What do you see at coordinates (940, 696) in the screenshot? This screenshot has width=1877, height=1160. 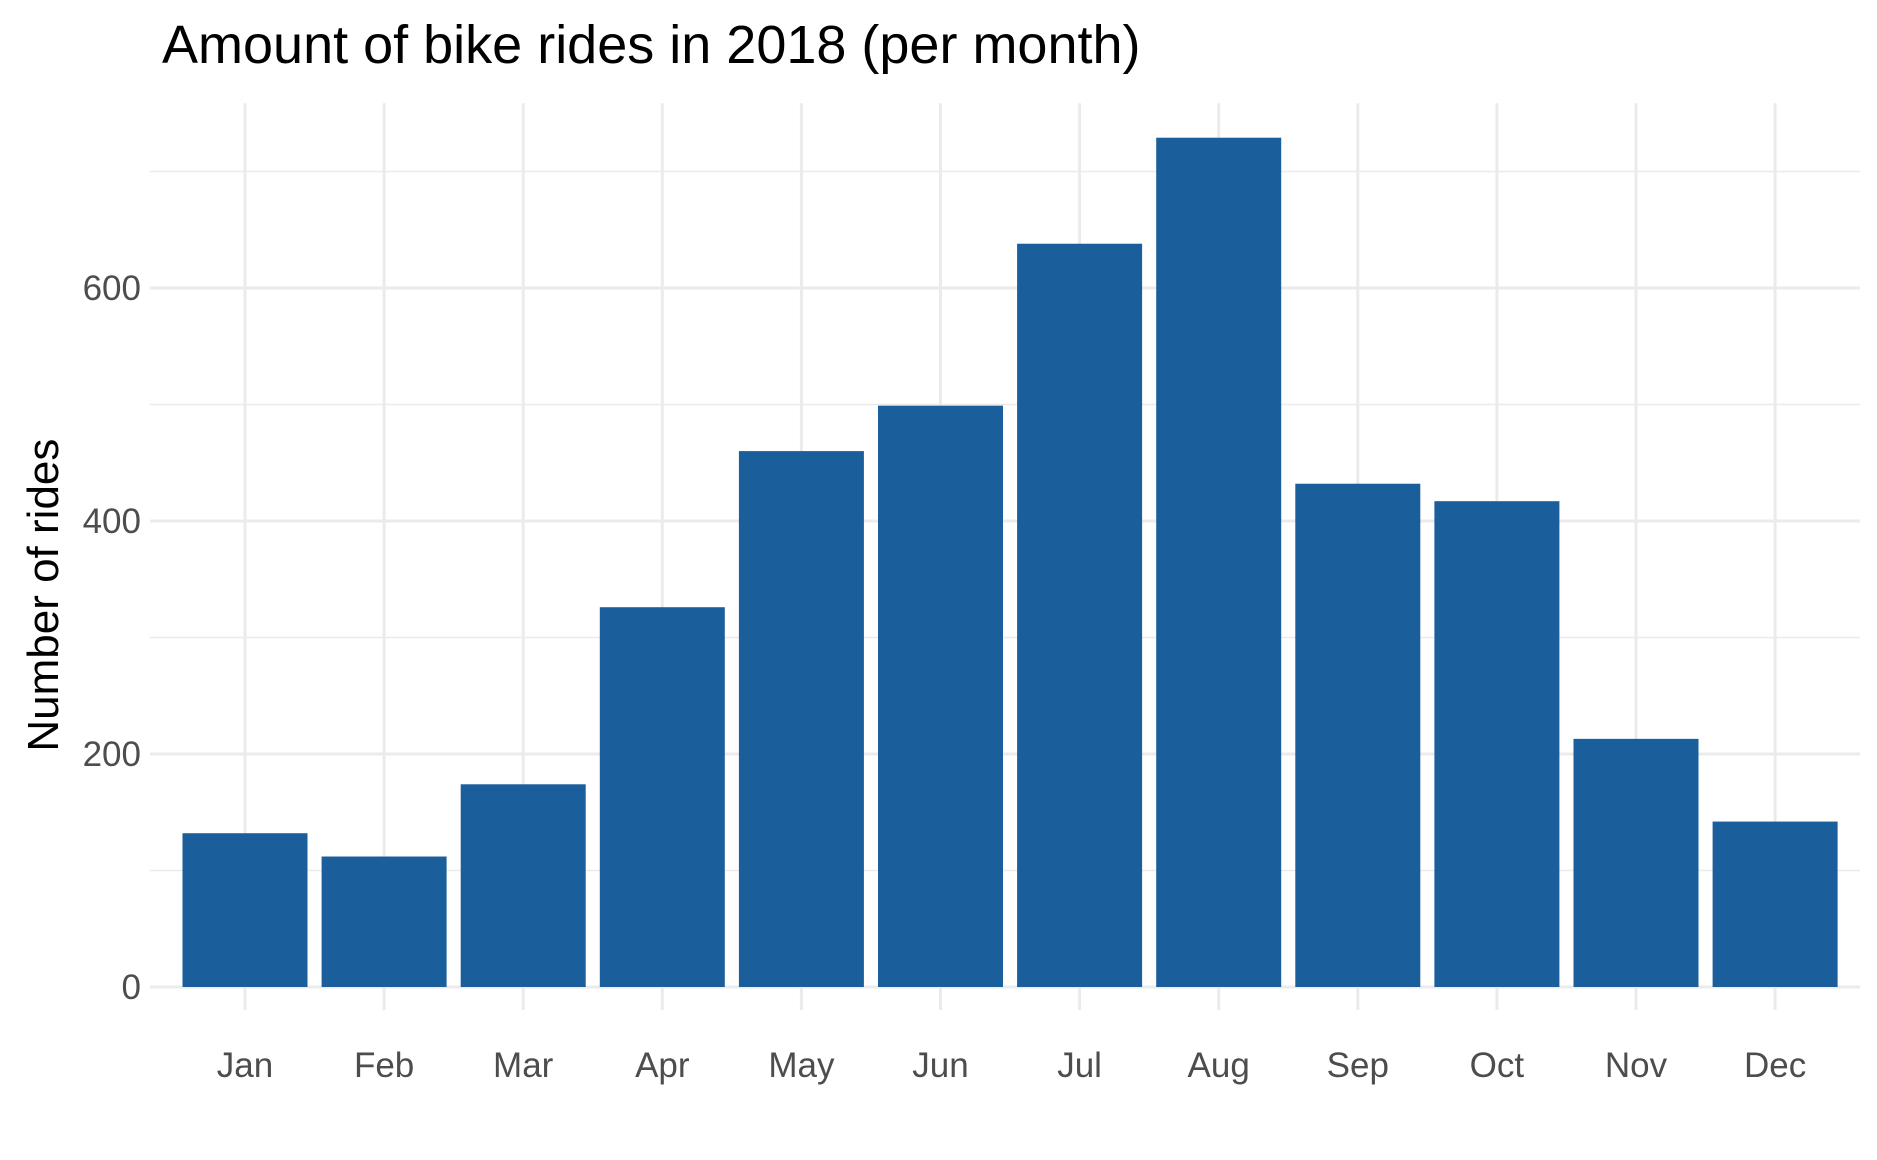 I see `bar-jun` at bounding box center [940, 696].